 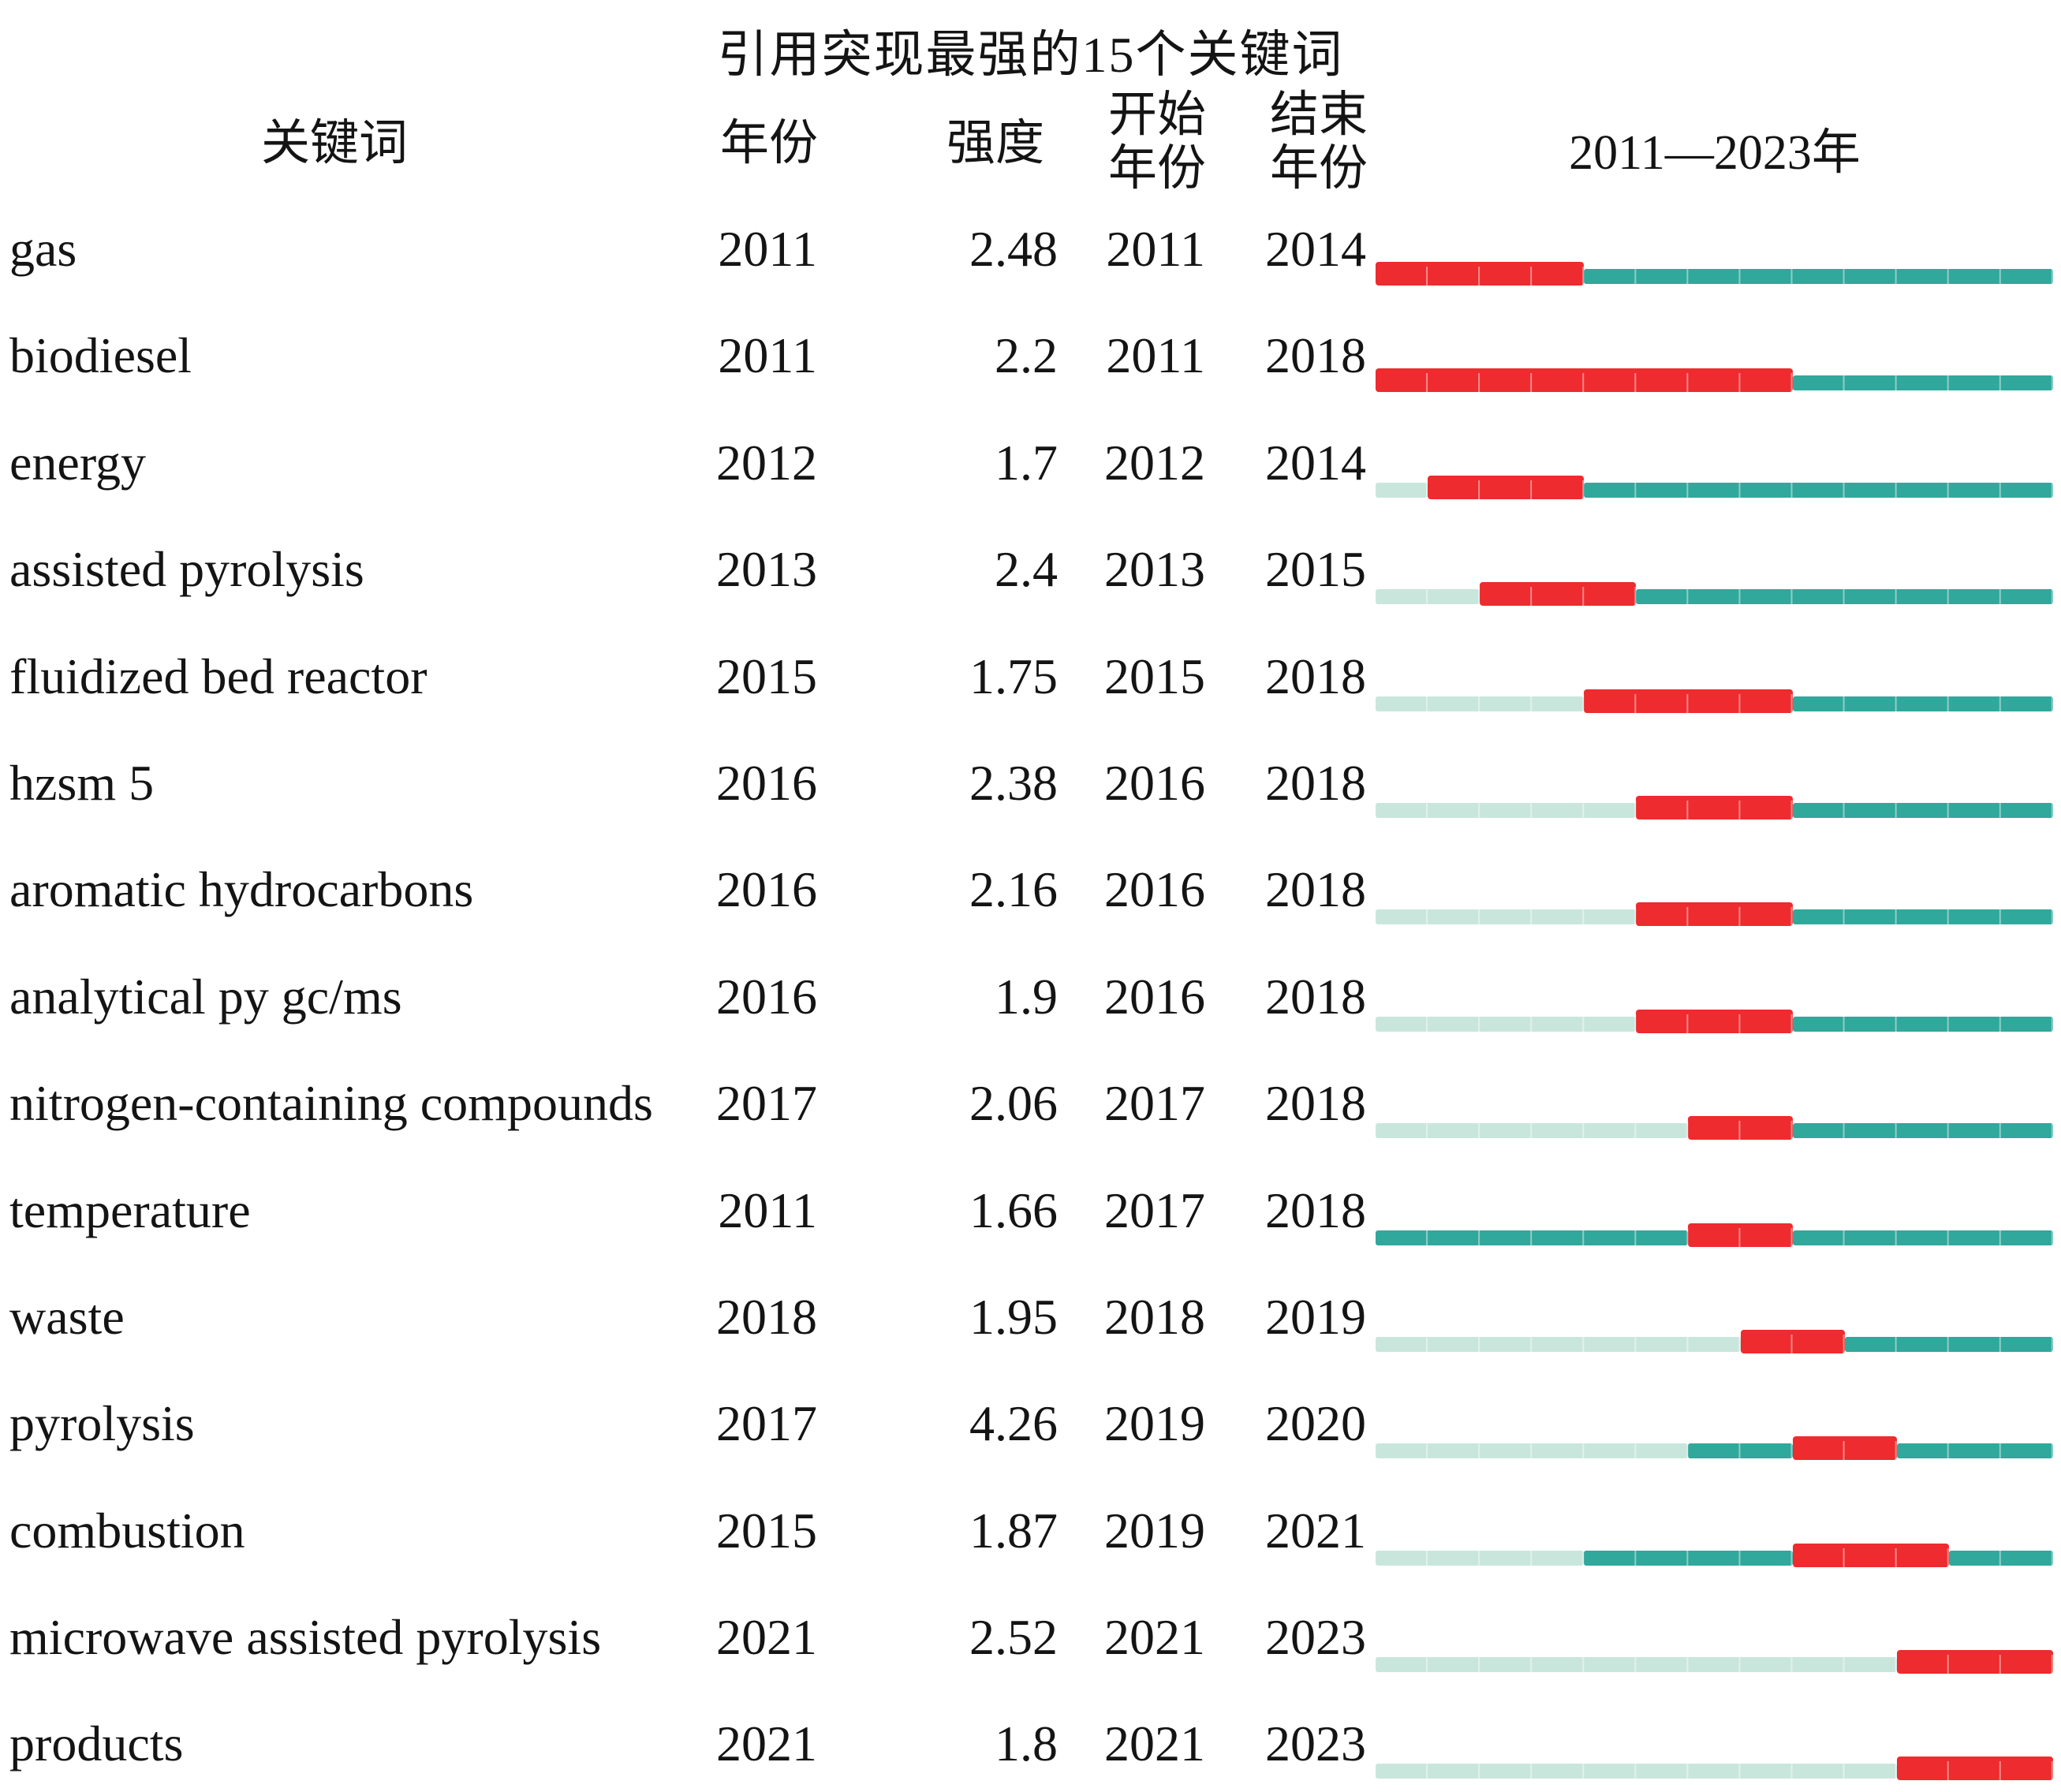 I want to click on year-cell: 2012, so click(x=766, y=462).